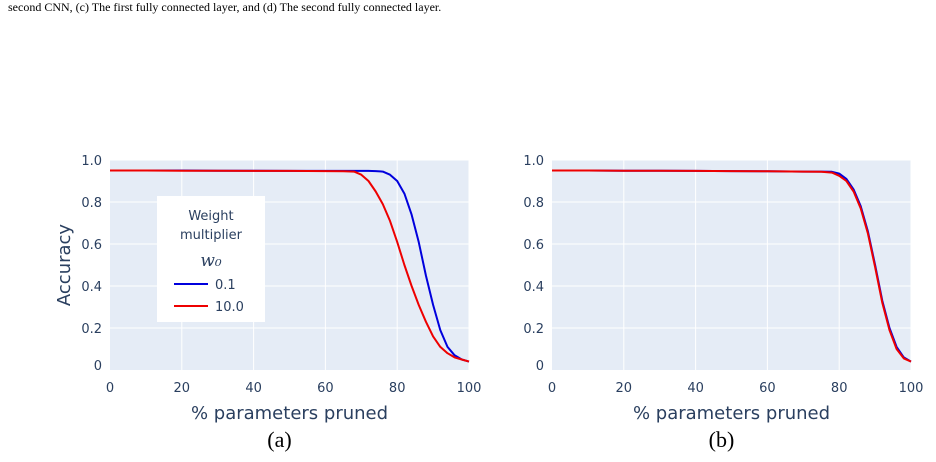  I want to click on p2-x-tick-label: 100, so click(911, 388).